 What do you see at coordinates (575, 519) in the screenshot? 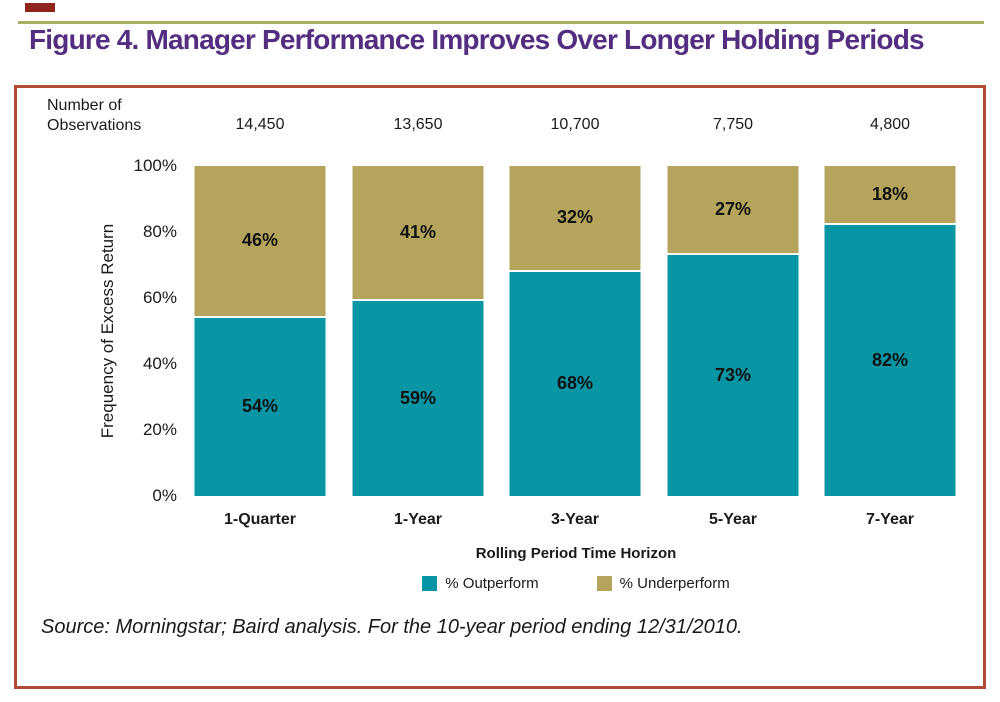
I see `x-category-label: 3-Year` at bounding box center [575, 519].